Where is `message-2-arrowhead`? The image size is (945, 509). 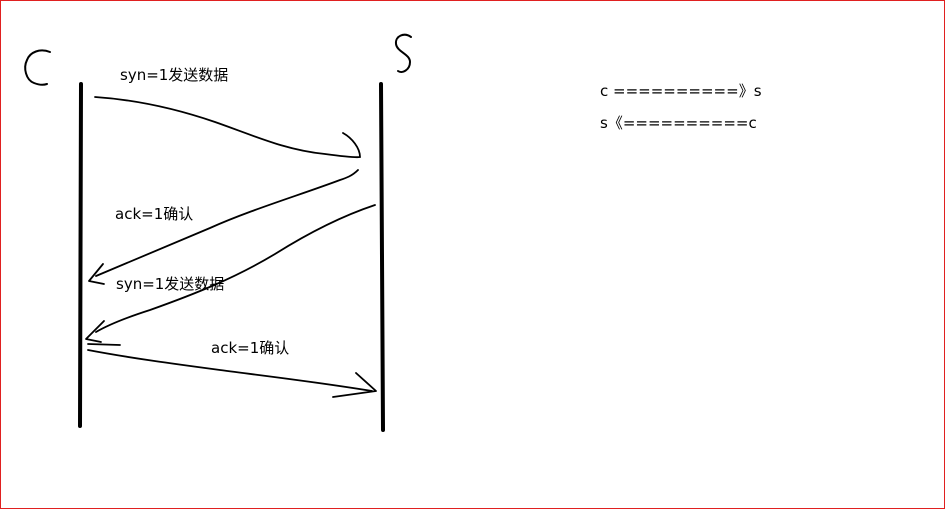
message-2-arrowhead is located at coordinates (96, 274).